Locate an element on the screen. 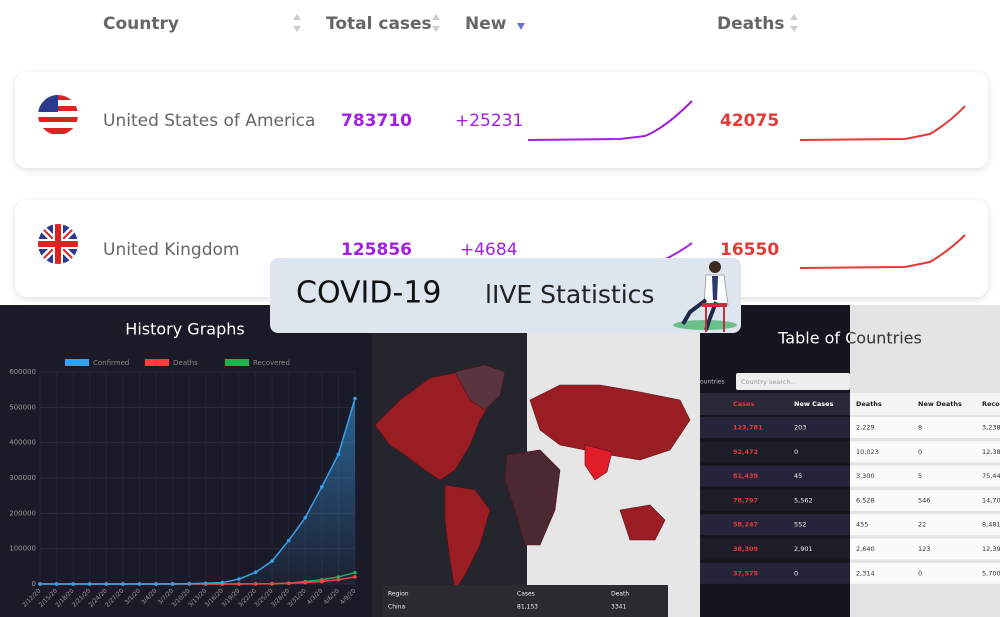  search-box is located at coordinates (793, 381).